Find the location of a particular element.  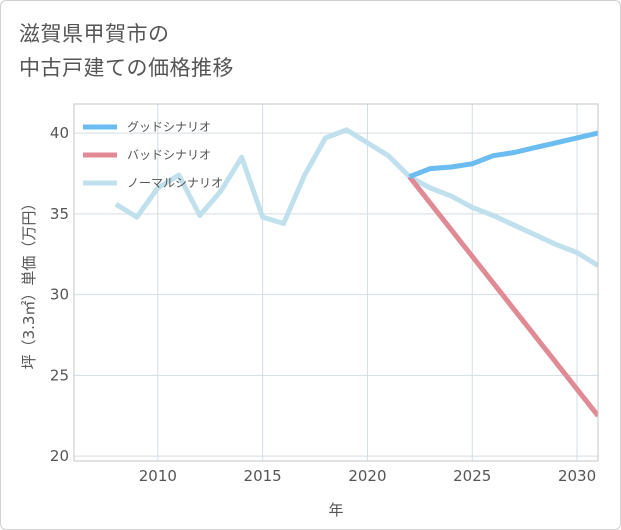

legend-label-2: ノーマルシナリオ is located at coordinates (175, 183).